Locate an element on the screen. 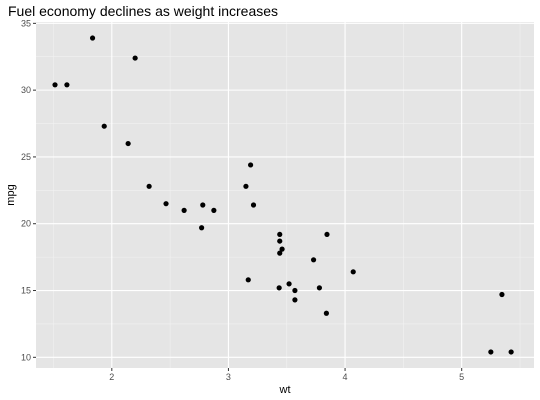 The height and width of the screenshot is (400, 540). y-tick-label-1: 15 is located at coordinates (26, 291).